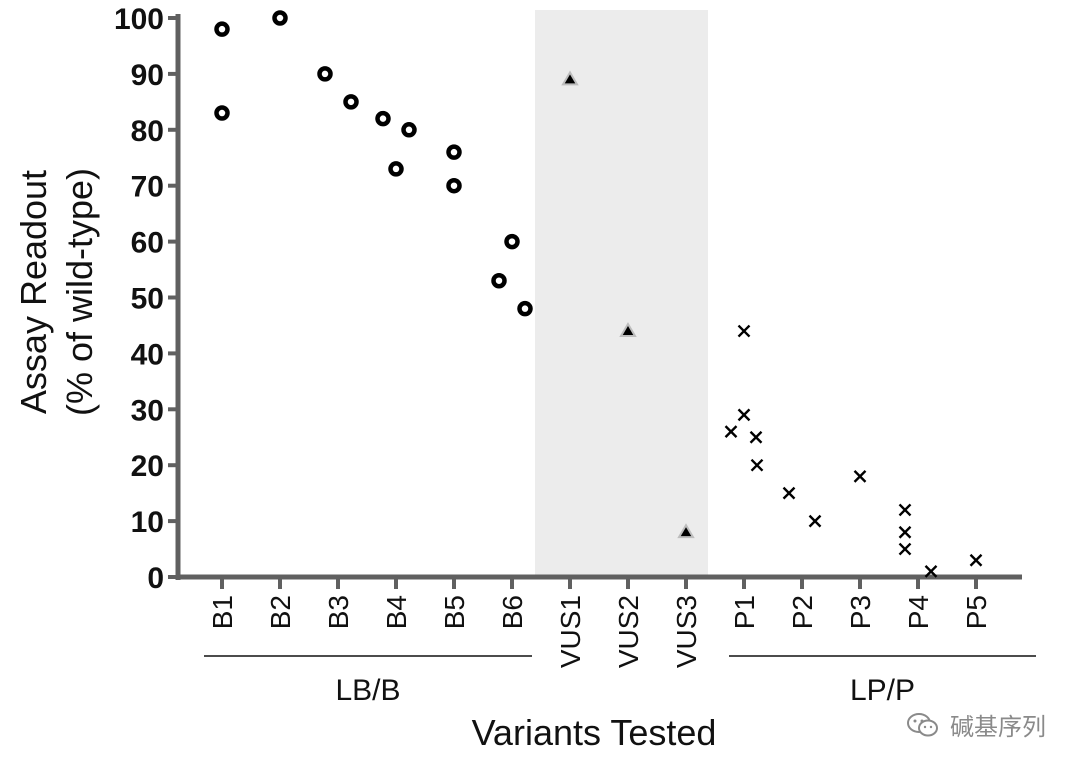 The image size is (1080, 776). I want to click on point-p4-11-b, so click(931, 571).